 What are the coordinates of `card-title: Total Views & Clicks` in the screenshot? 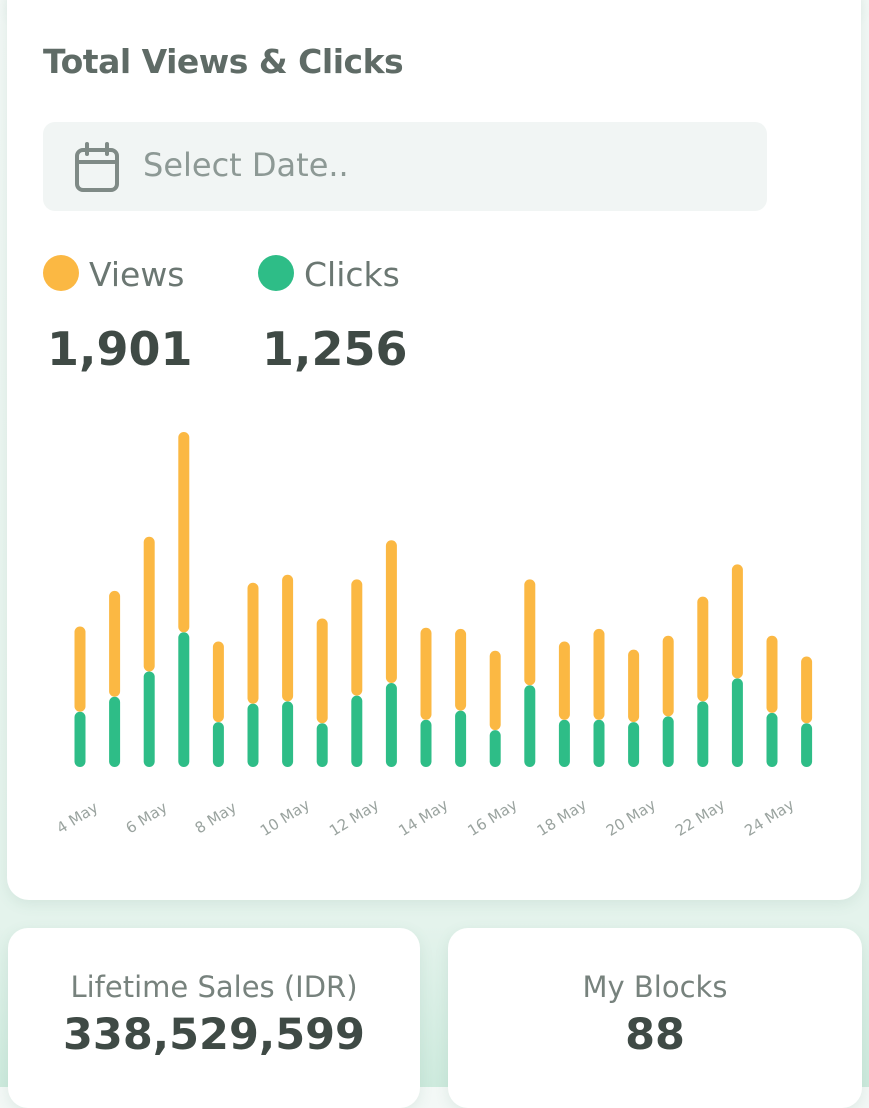 It's located at (223, 61).